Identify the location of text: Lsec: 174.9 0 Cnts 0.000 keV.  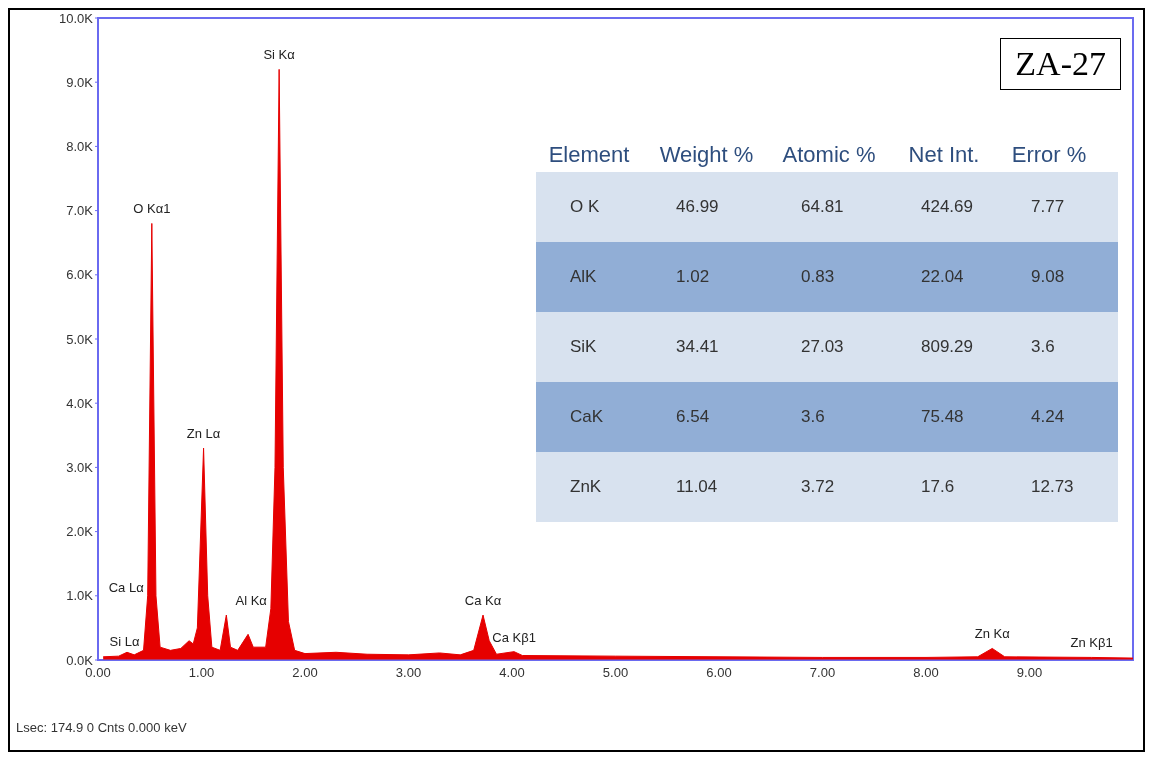
(101, 727).